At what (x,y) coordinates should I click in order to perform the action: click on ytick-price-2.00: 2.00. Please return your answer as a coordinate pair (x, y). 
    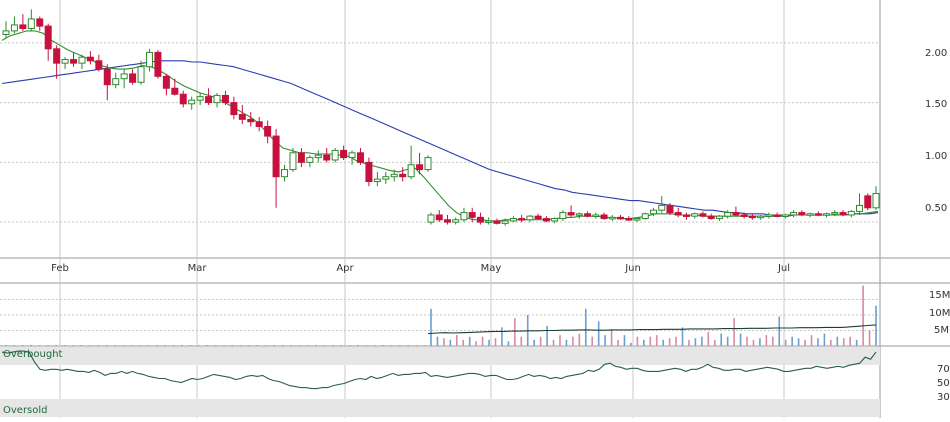
    Looking at the image, I should click on (936, 53).